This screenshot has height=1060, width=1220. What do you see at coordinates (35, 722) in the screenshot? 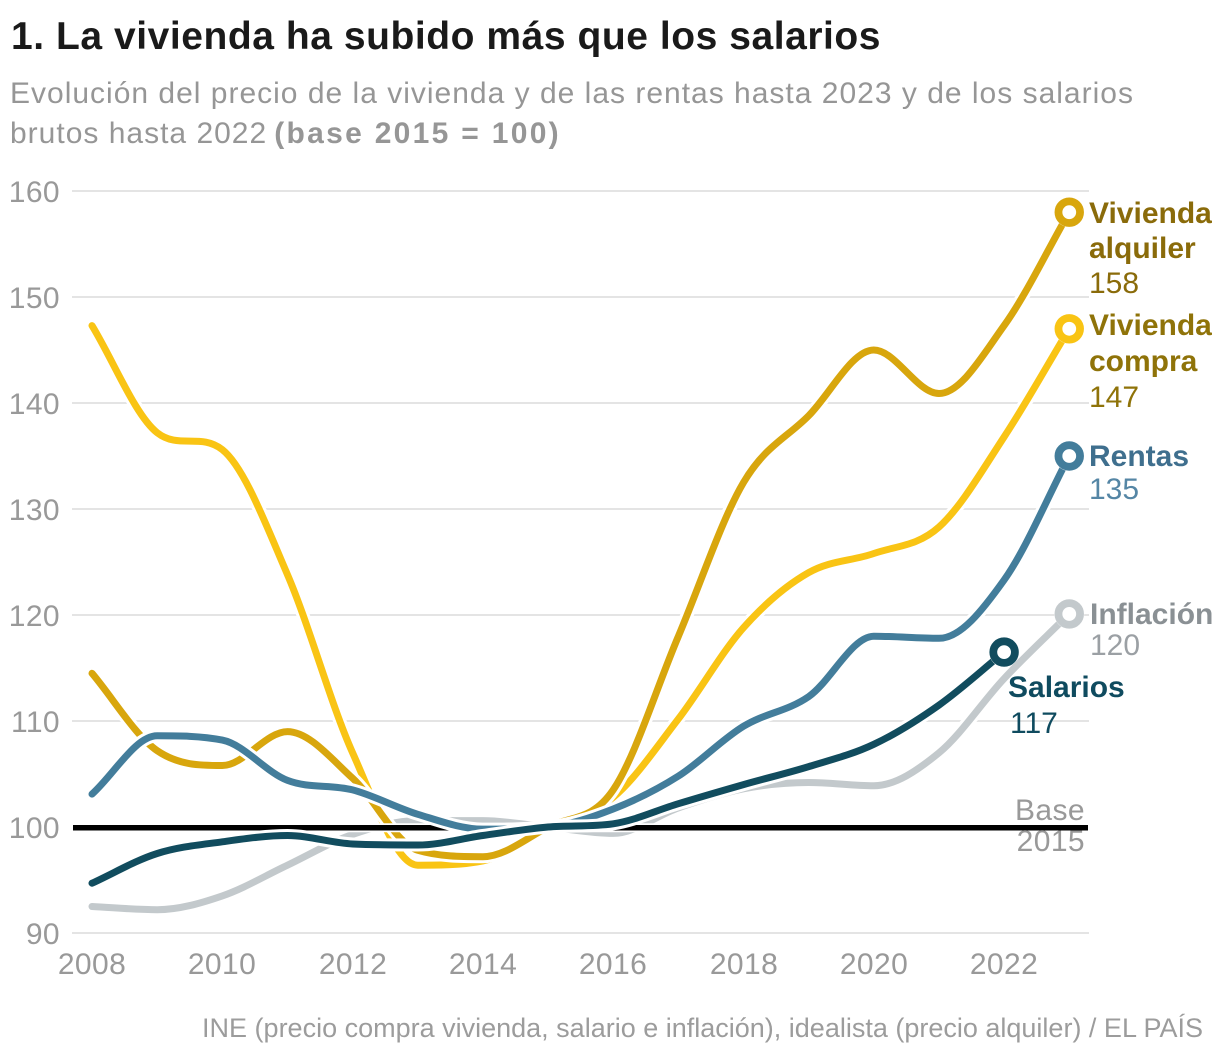
I see `svg-text: 110` at bounding box center [35, 722].